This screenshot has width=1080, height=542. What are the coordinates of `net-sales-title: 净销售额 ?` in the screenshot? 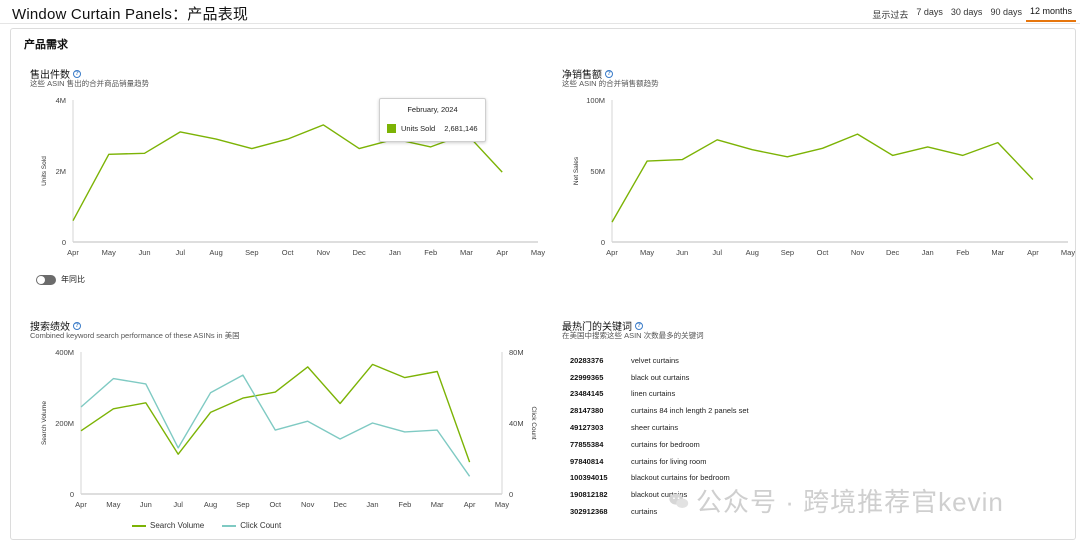 It's located at (587, 73).